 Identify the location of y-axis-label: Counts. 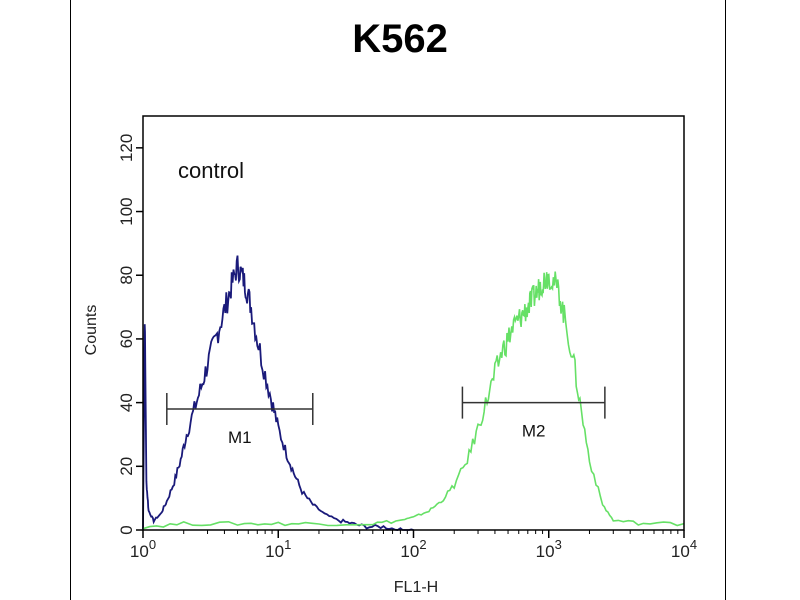
(91, 330).